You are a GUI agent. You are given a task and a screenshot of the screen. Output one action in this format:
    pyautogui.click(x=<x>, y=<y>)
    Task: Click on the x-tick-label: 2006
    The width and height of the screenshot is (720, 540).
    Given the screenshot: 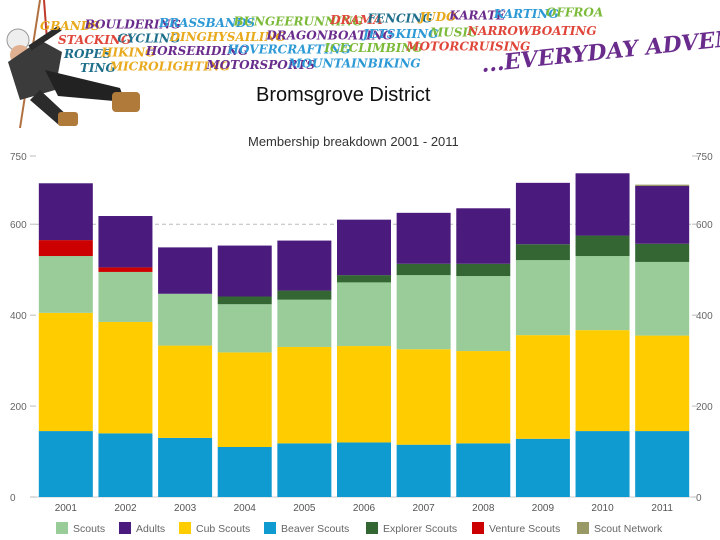 What is the action you would take?
    pyautogui.click(x=364, y=508)
    